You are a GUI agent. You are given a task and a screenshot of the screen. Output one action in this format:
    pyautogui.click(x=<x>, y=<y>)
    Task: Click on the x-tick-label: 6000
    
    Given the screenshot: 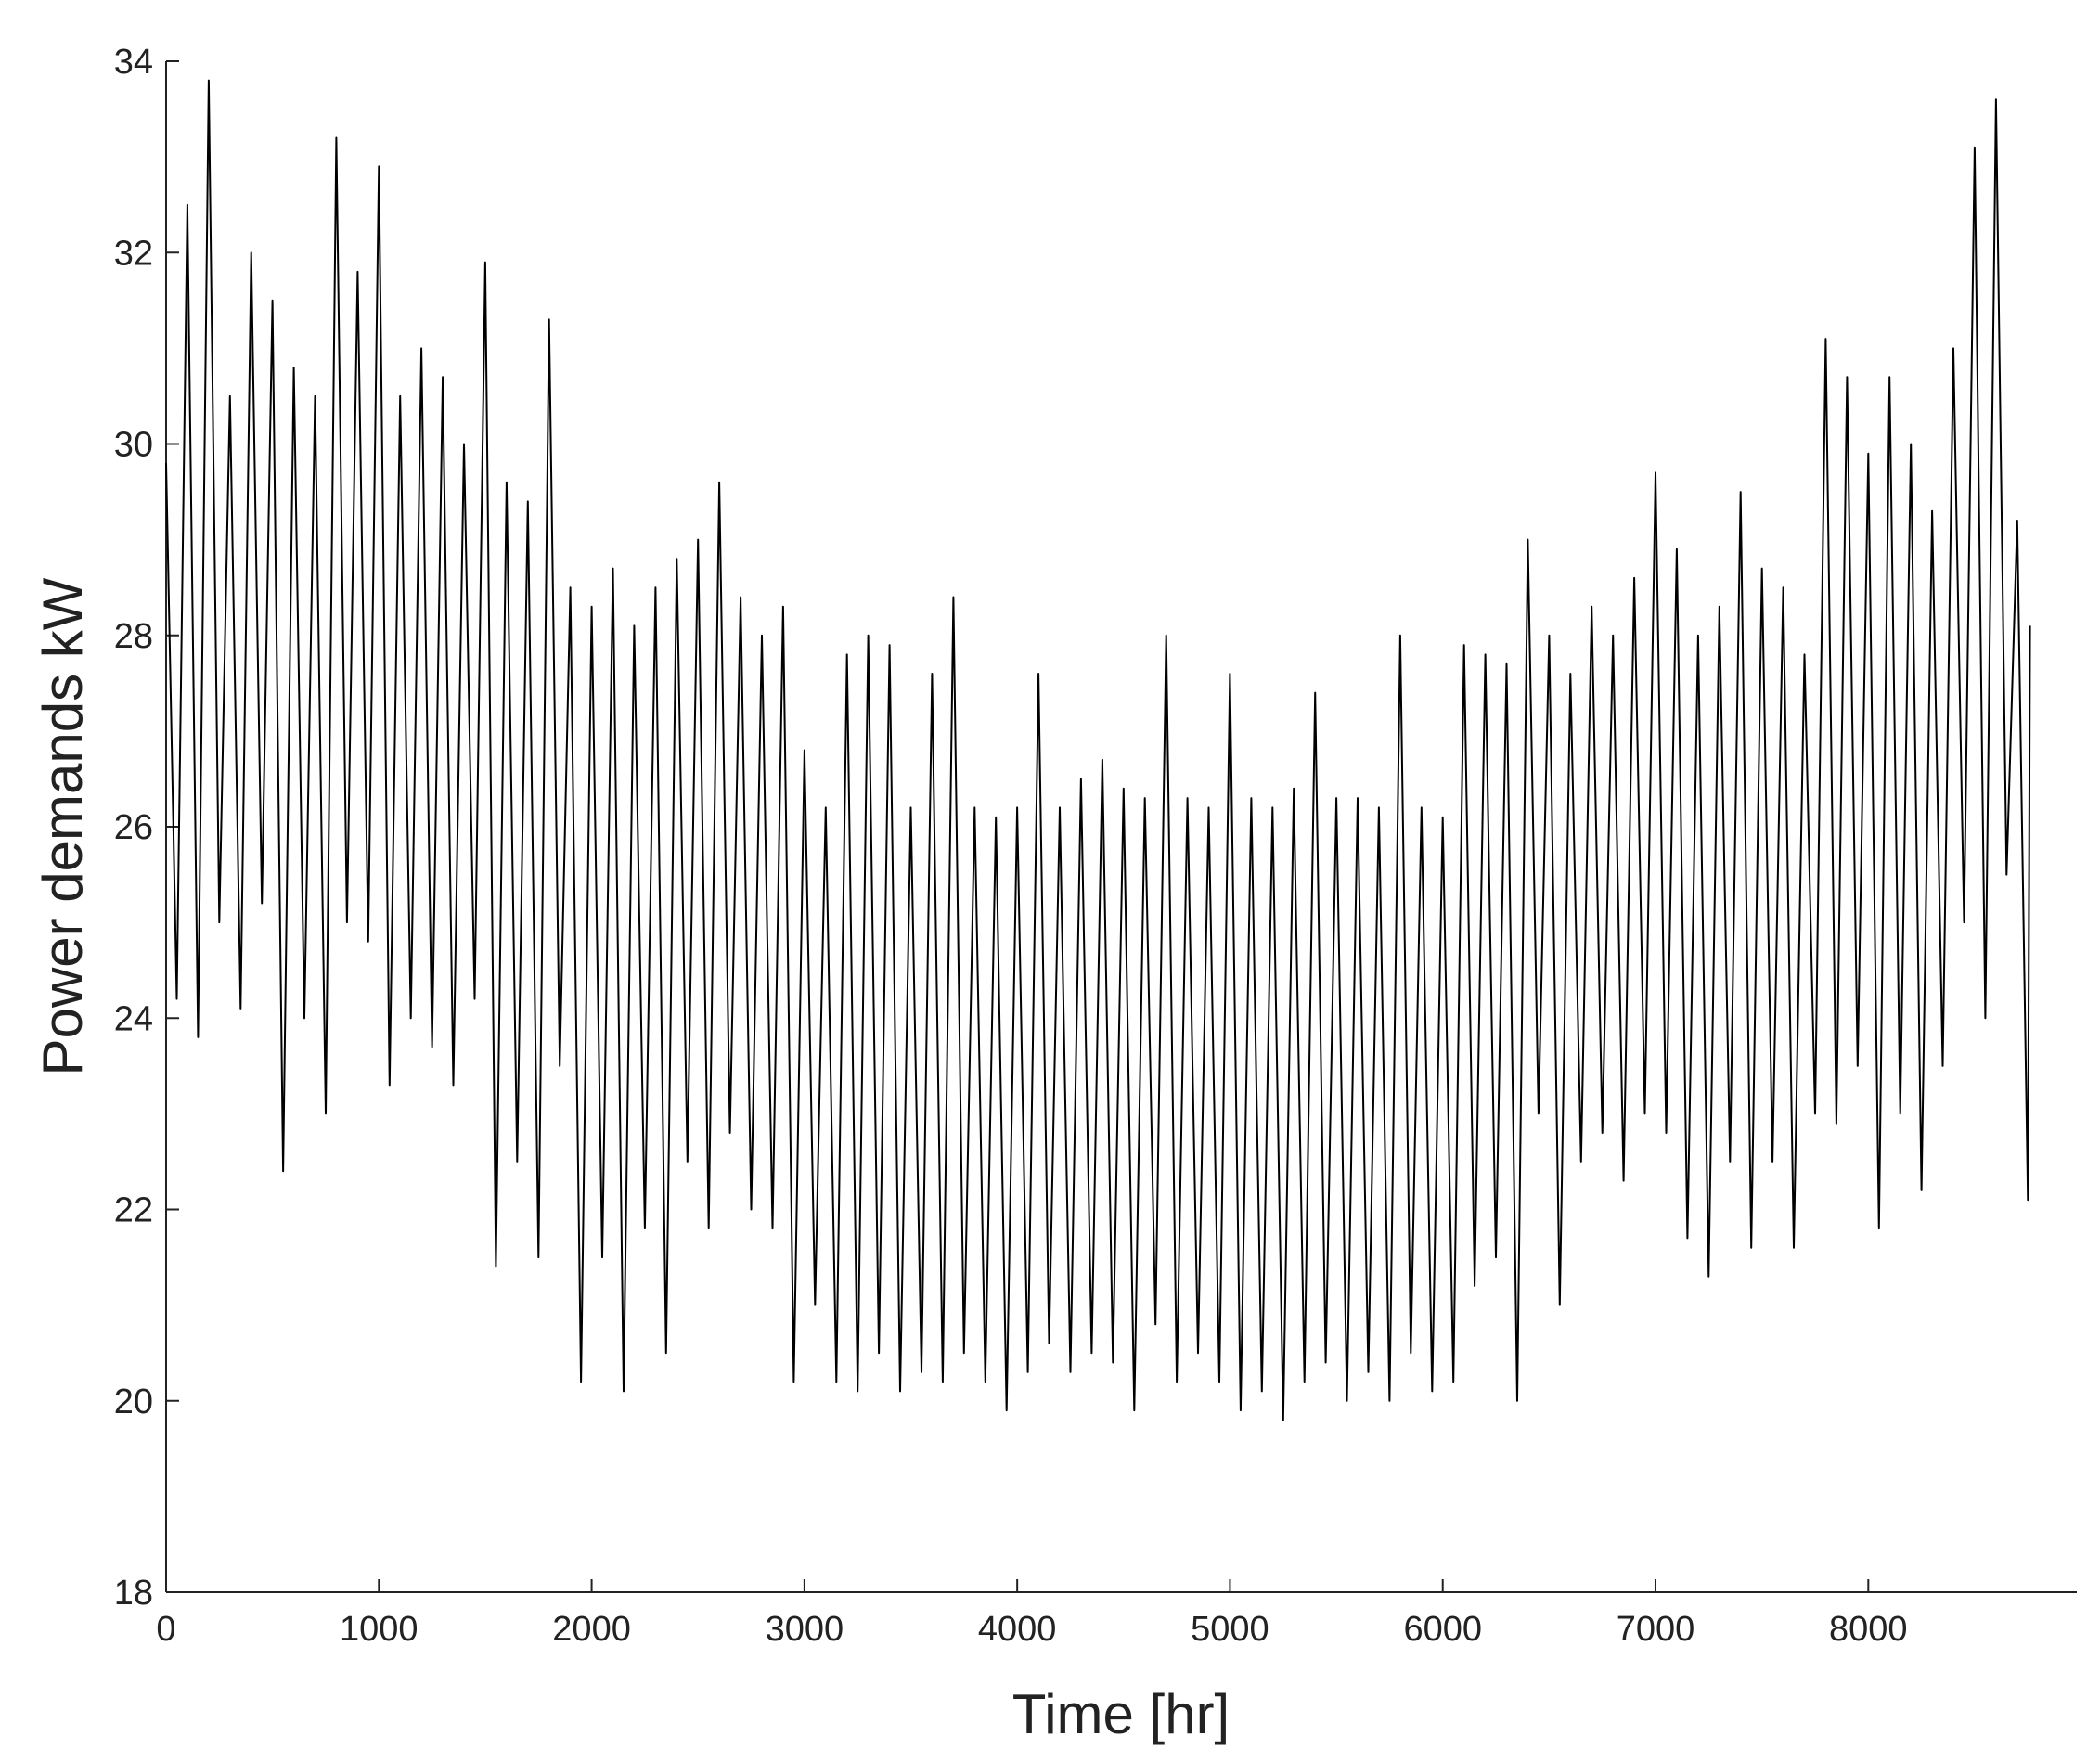 What is the action you would take?
    pyautogui.click(x=1443, y=1629)
    